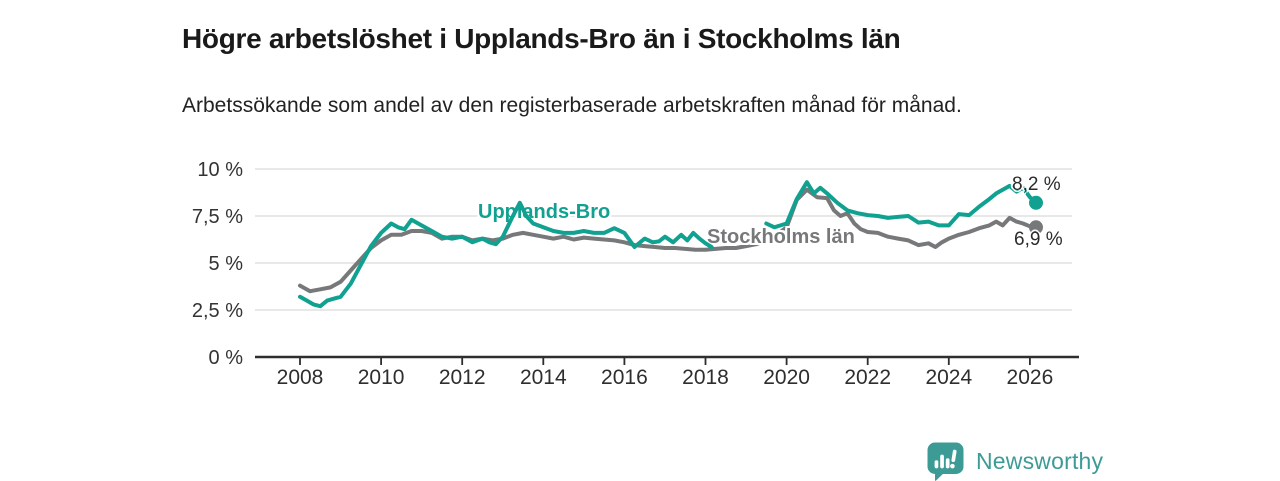 This screenshot has height=481, width=1280. Describe the element at coordinates (544, 212) in the screenshot. I see `series-label-upplands-bro: Upplands-Bro` at that location.